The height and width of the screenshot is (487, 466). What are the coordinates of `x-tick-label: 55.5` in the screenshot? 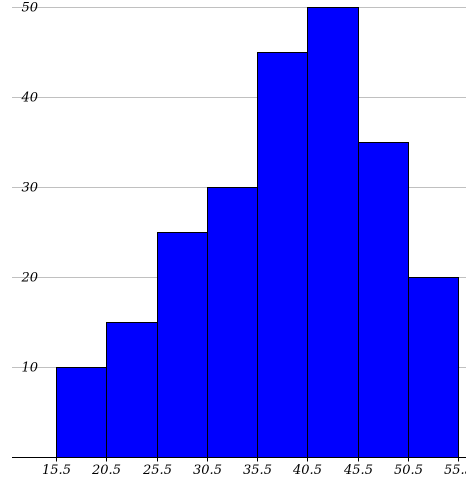 It's located at (455, 470).